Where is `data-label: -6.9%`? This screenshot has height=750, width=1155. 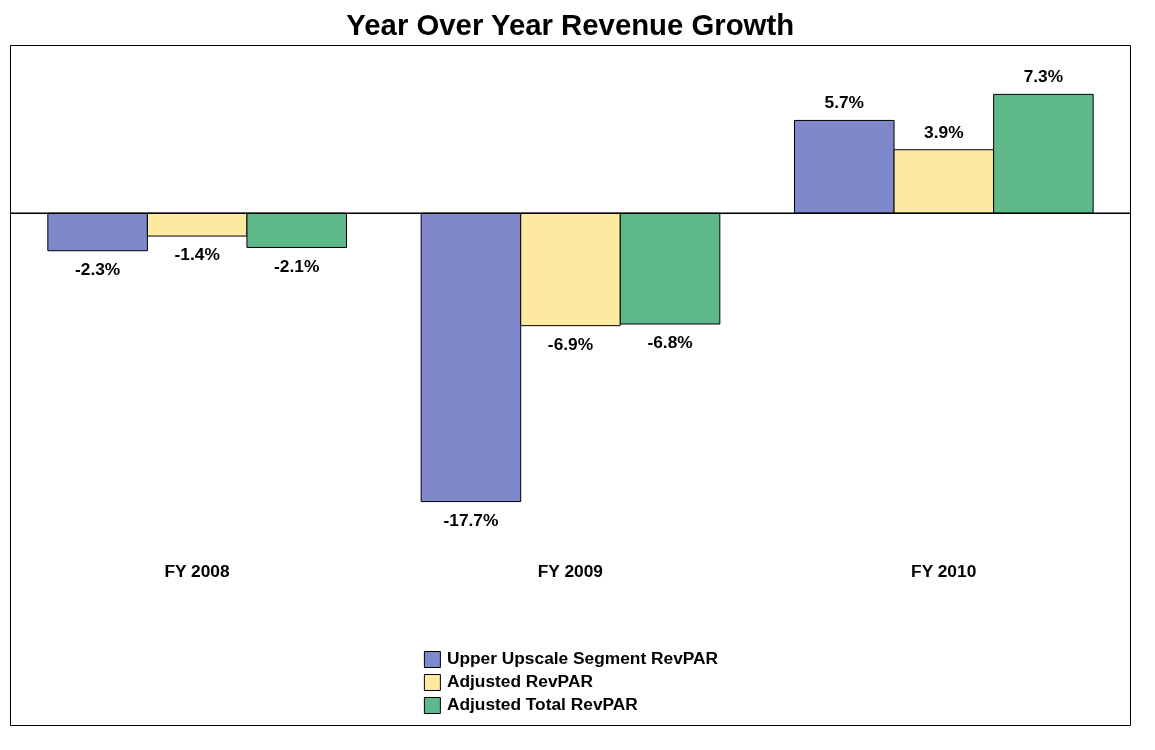 data-label: -6.9% is located at coordinates (570, 343).